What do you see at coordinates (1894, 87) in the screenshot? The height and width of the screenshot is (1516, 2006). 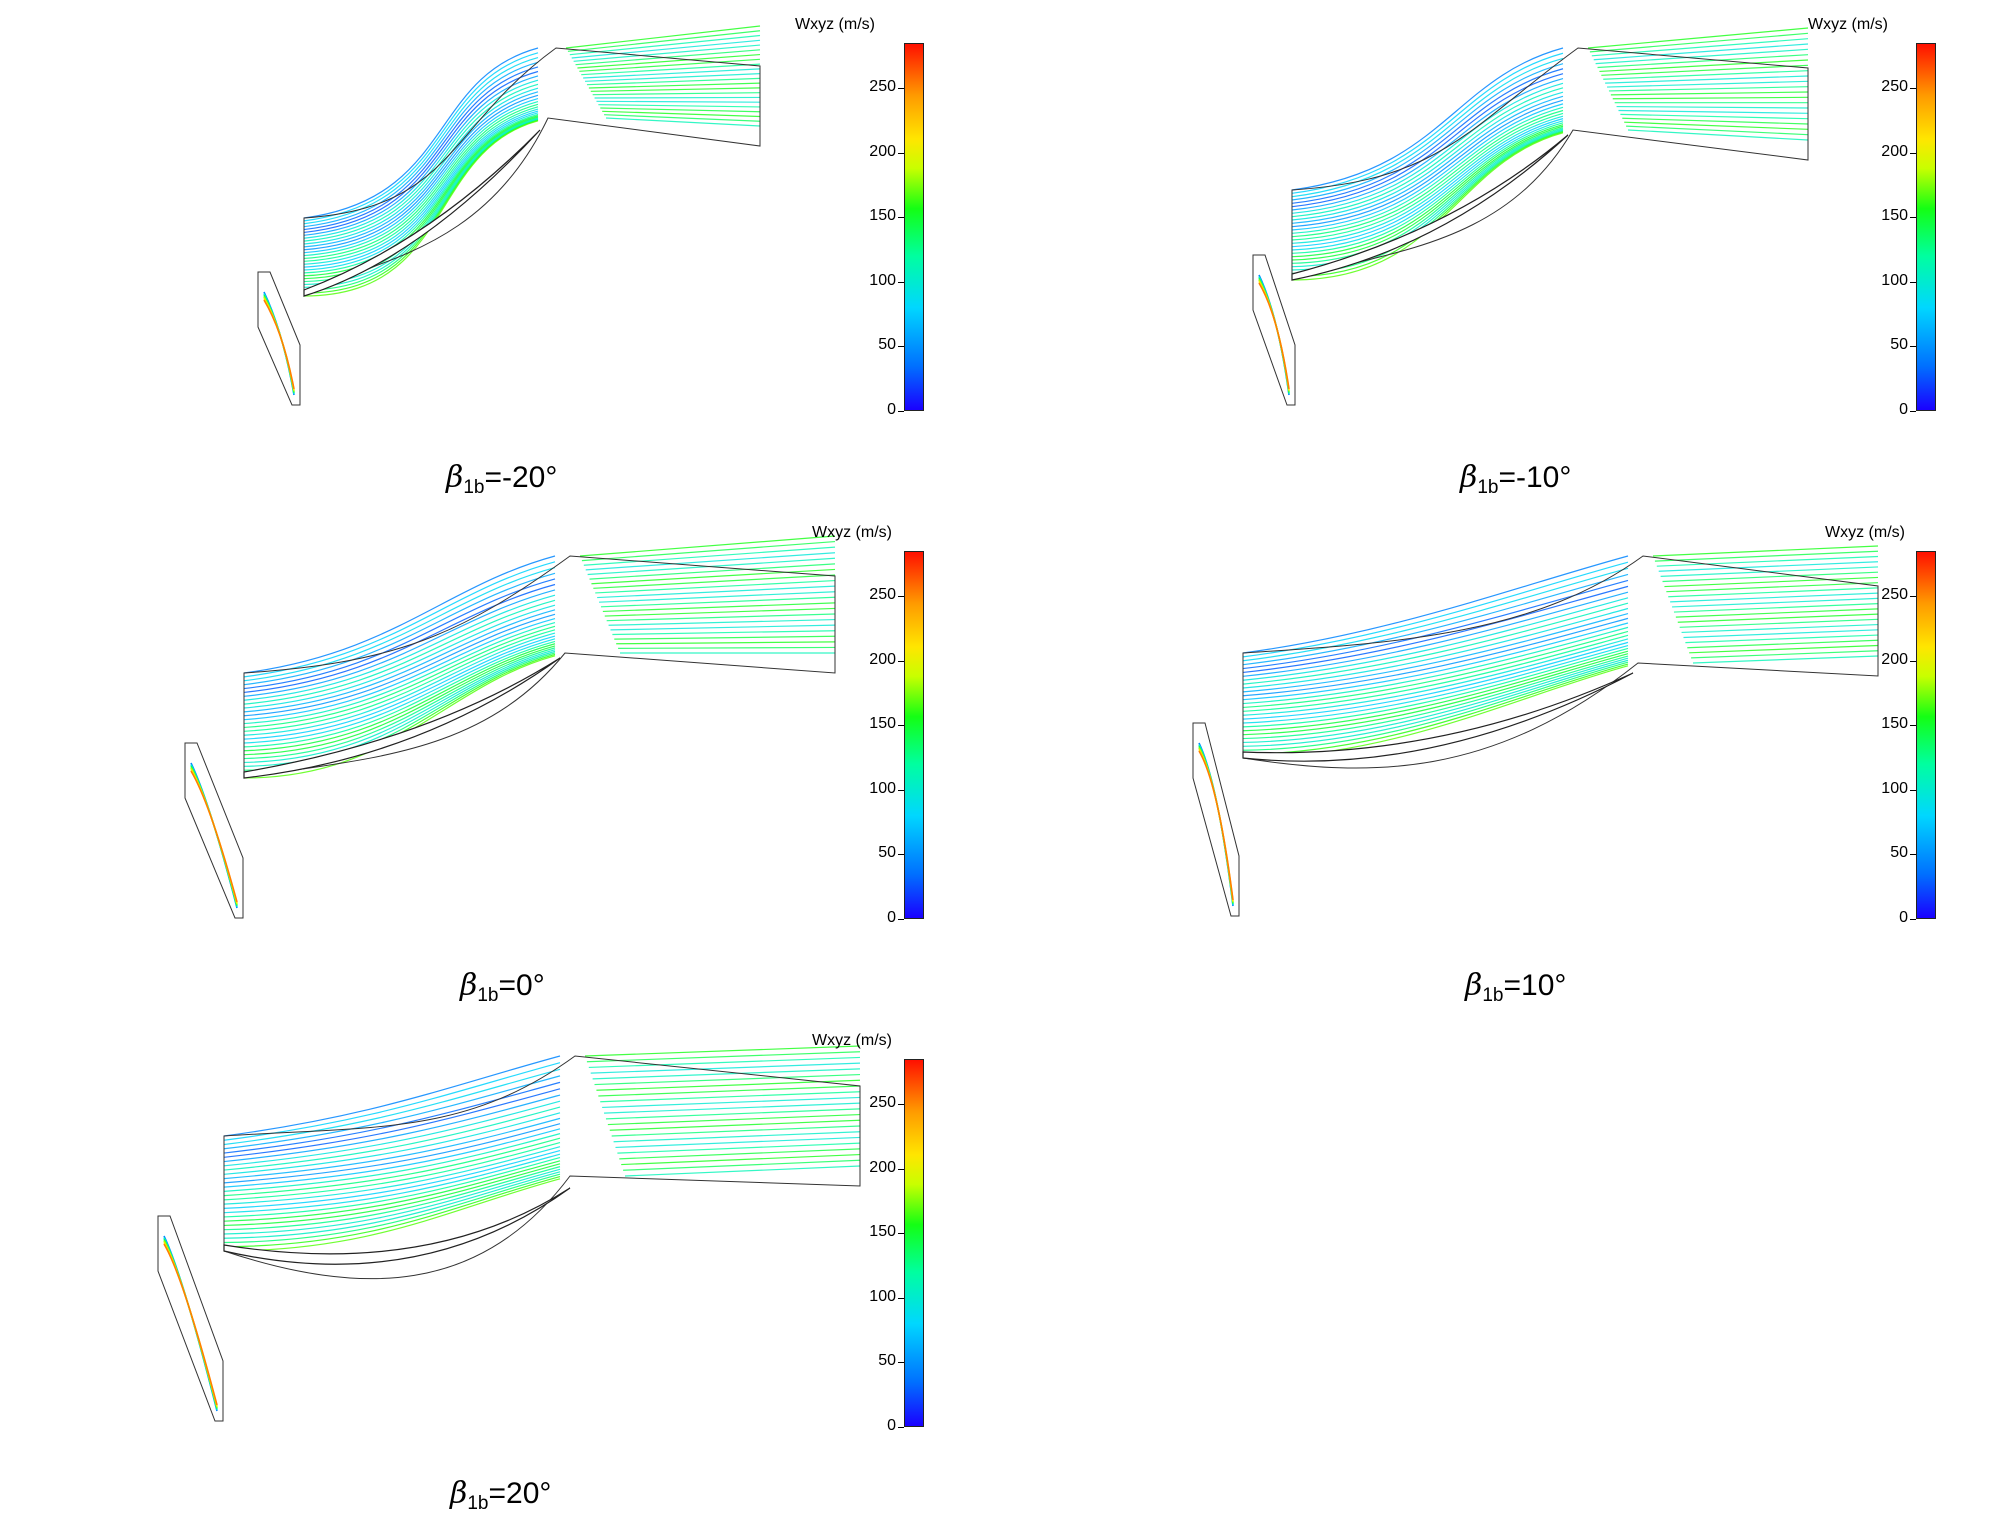 I see `colorbar-tick-label: 250` at bounding box center [1894, 87].